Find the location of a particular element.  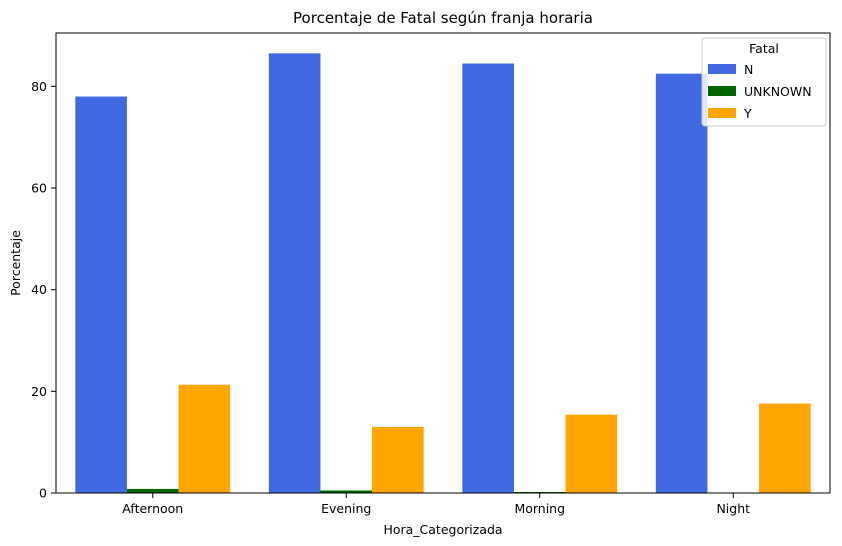

legend-label-n: N is located at coordinates (748, 69).